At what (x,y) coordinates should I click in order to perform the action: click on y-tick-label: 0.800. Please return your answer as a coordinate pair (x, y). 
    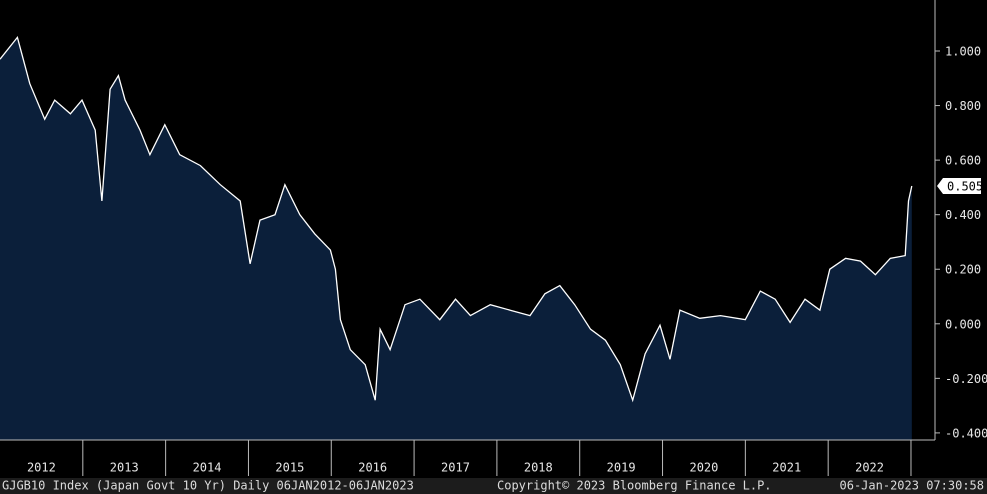
    Looking at the image, I should click on (963, 106).